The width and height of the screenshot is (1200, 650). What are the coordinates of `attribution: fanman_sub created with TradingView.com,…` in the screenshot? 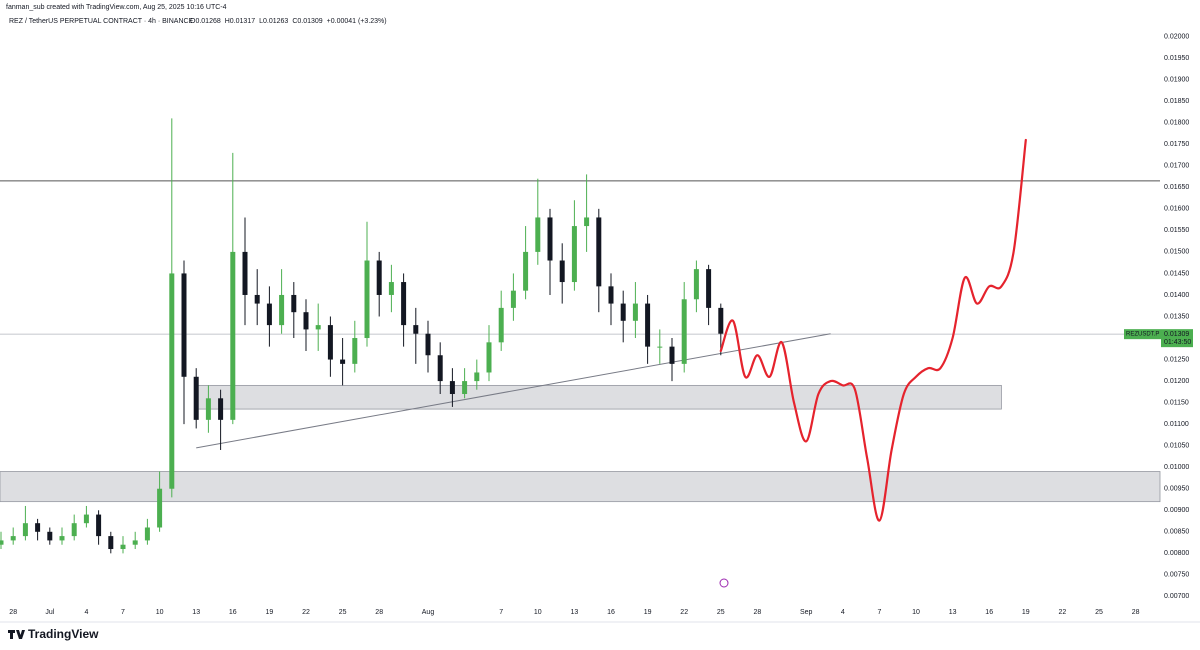 It's located at (116, 7).